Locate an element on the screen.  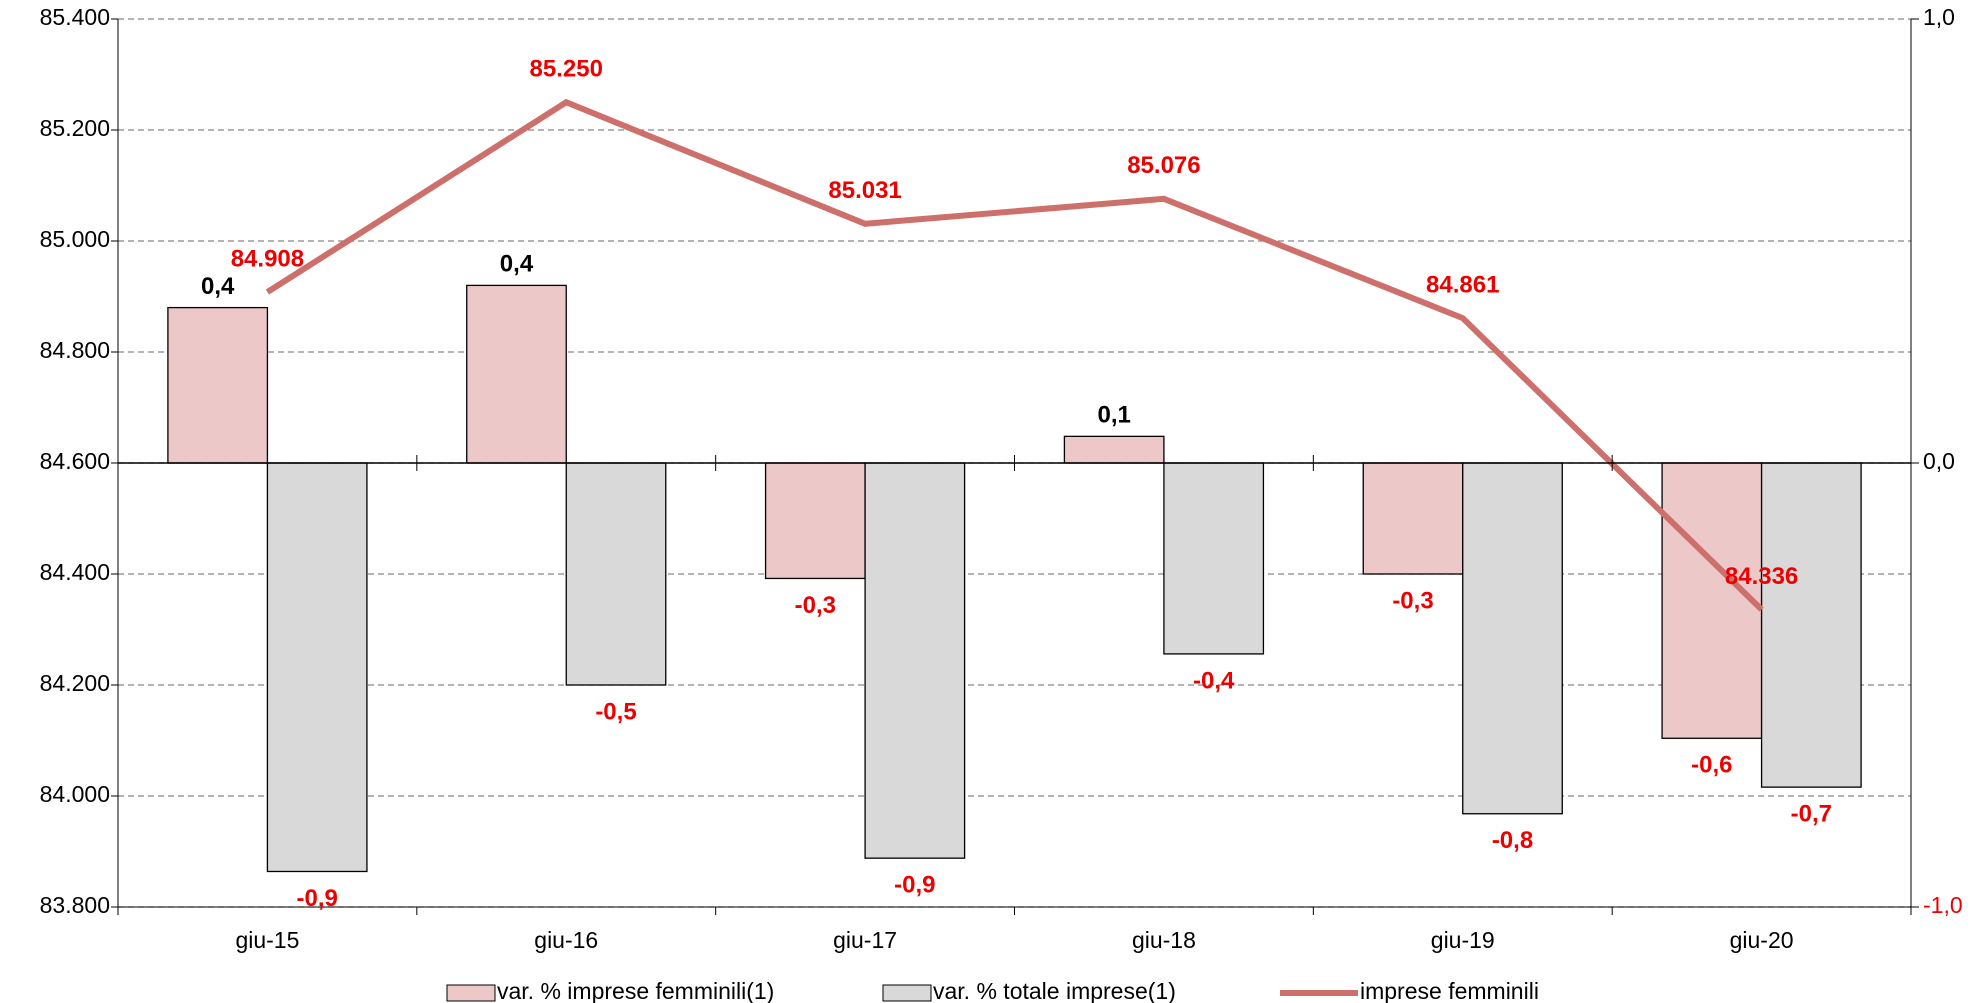
y2-tick-label: -1,0 is located at coordinates (1943, 905).